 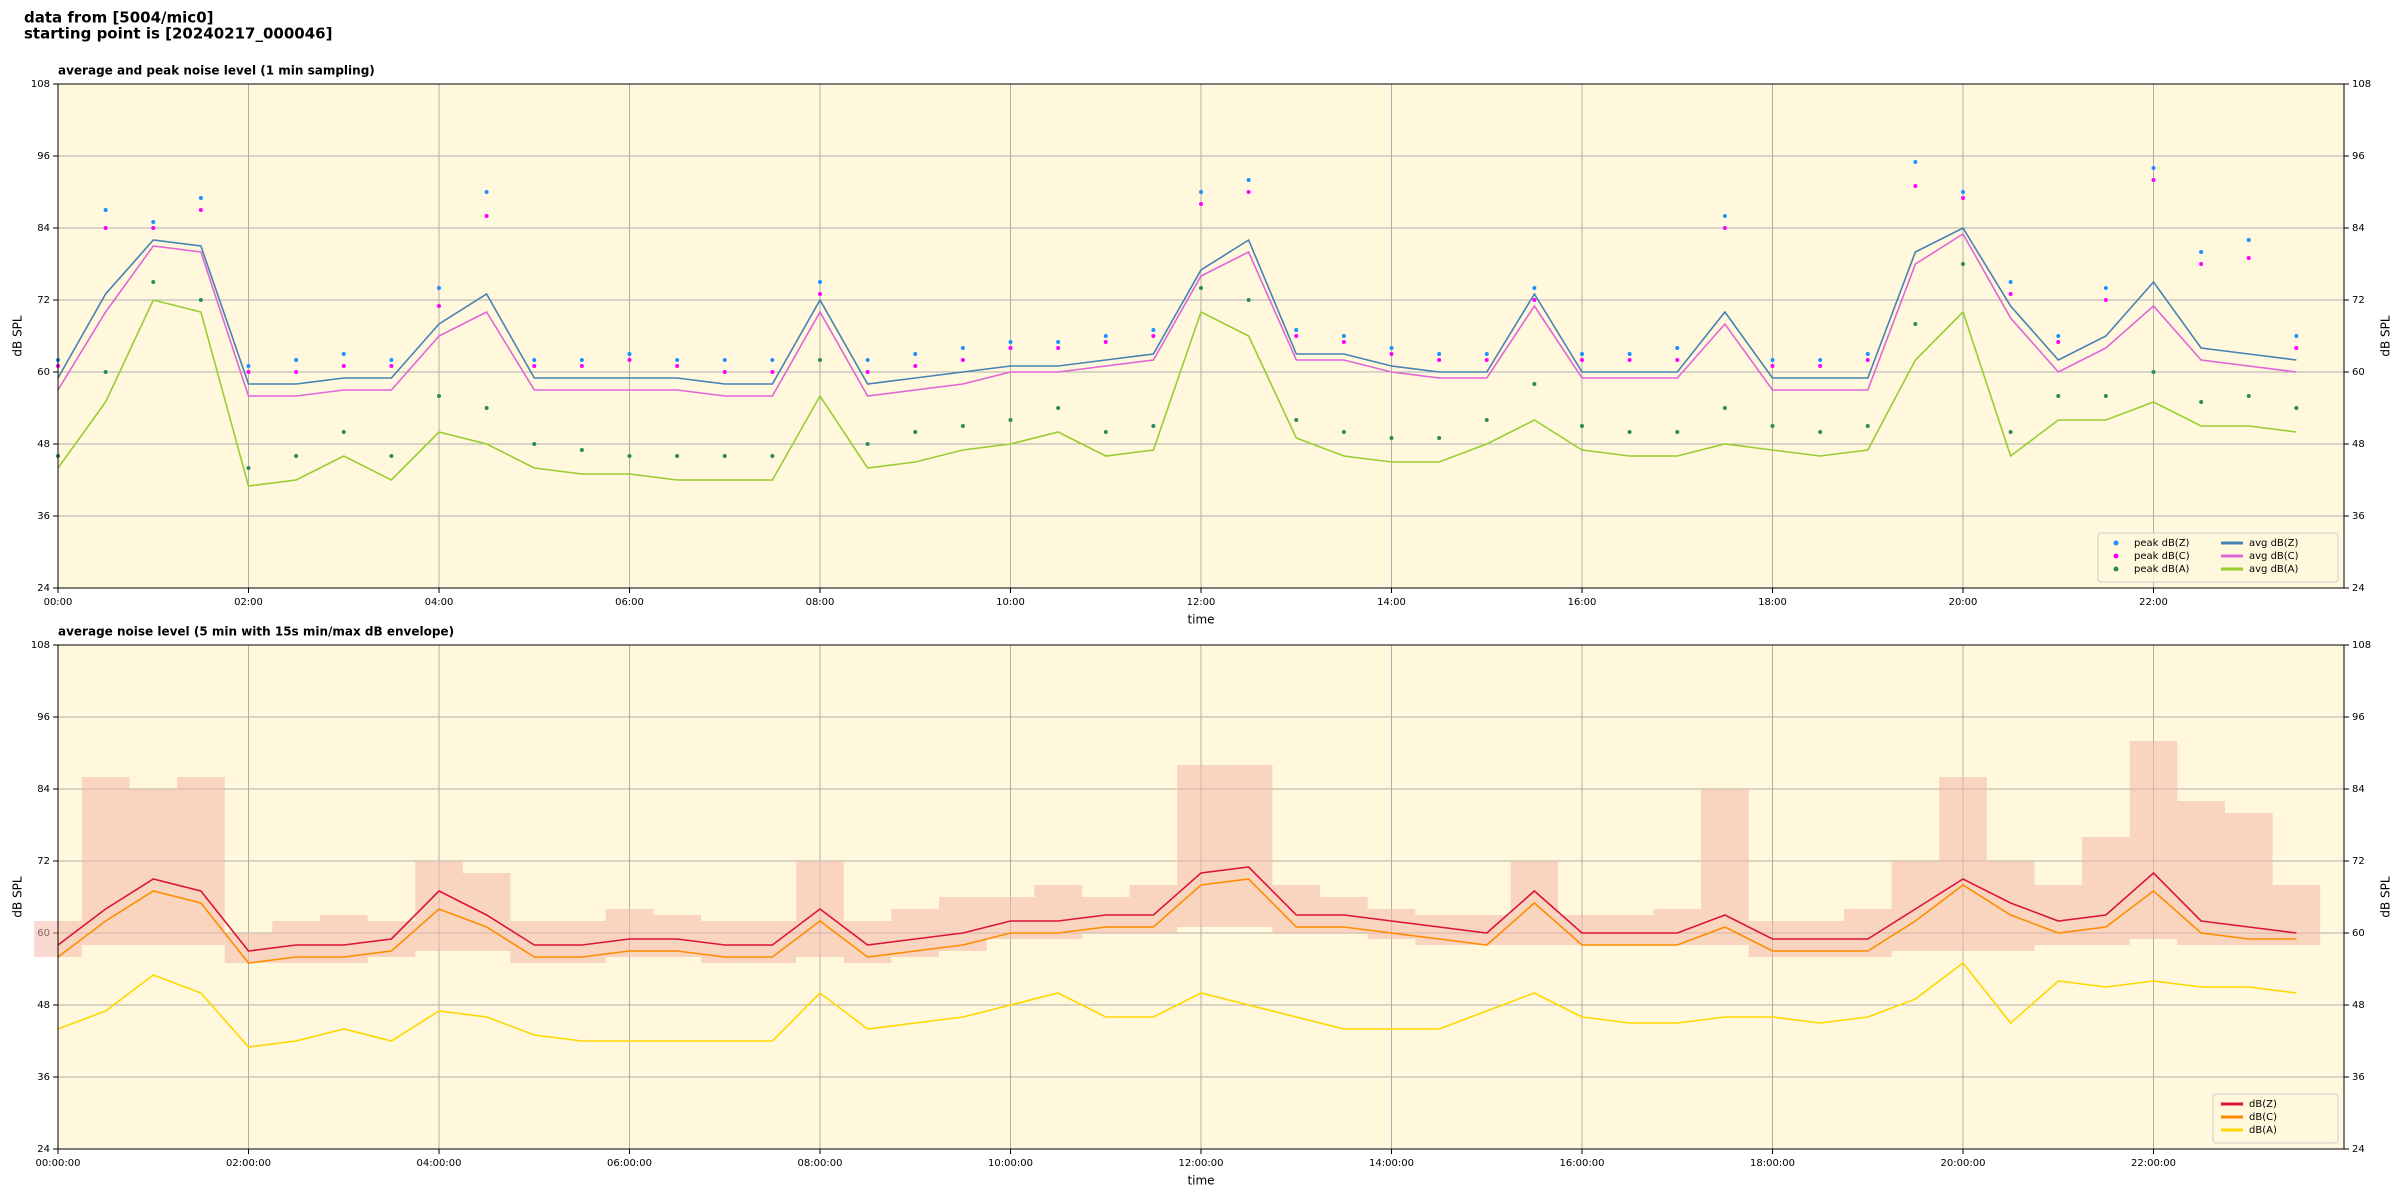 What do you see at coordinates (2263, 1130) in the screenshot?
I see `legend-label: dB(A)` at bounding box center [2263, 1130].